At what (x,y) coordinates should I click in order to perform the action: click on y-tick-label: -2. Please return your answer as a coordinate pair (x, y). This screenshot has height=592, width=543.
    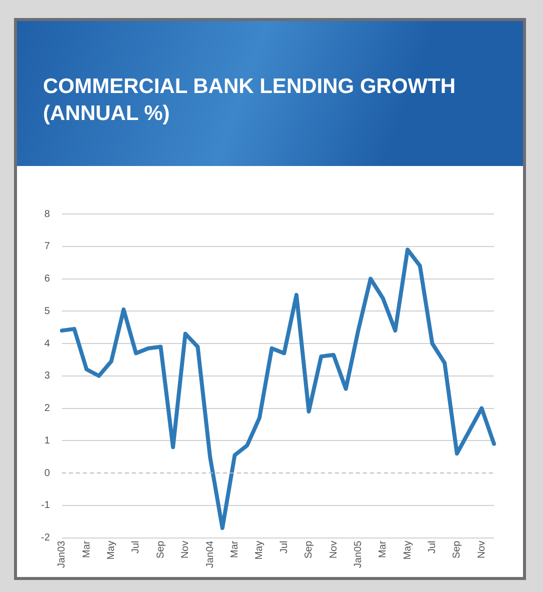
    Looking at the image, I should click on (45, 538).